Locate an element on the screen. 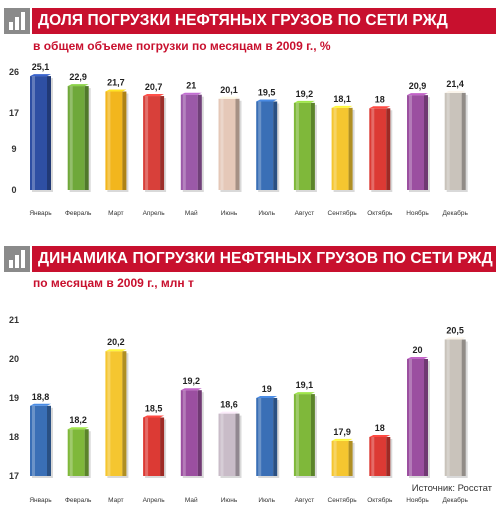 This screenshot has height=514, width=500. y-tick-label: 0 is located at coordinates (13, 190).